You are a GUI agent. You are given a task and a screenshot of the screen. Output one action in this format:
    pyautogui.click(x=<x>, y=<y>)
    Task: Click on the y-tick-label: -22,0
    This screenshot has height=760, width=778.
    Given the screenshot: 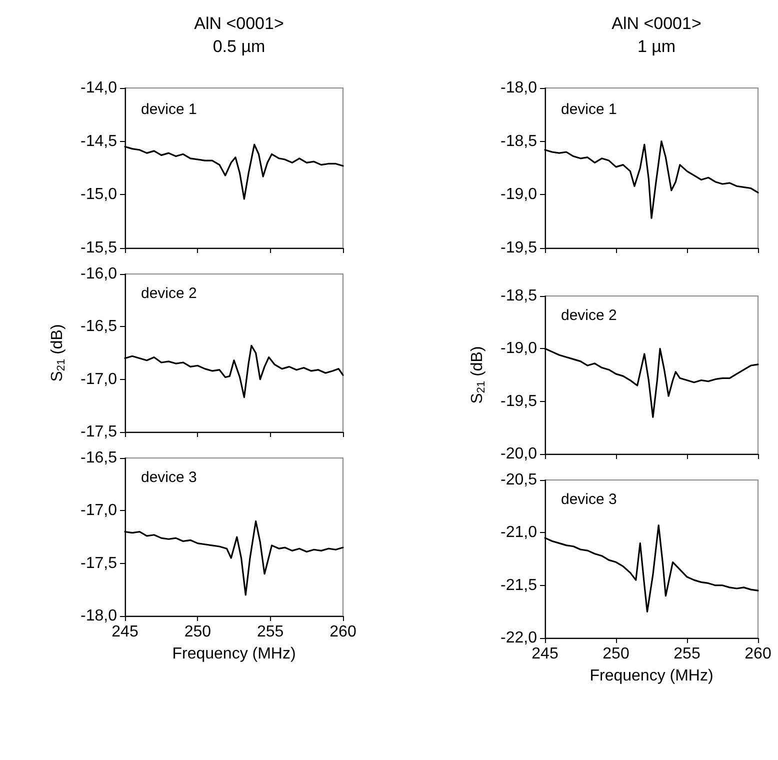 What is the action you would take?
    pyautogui.click(x=519, y=638)
    